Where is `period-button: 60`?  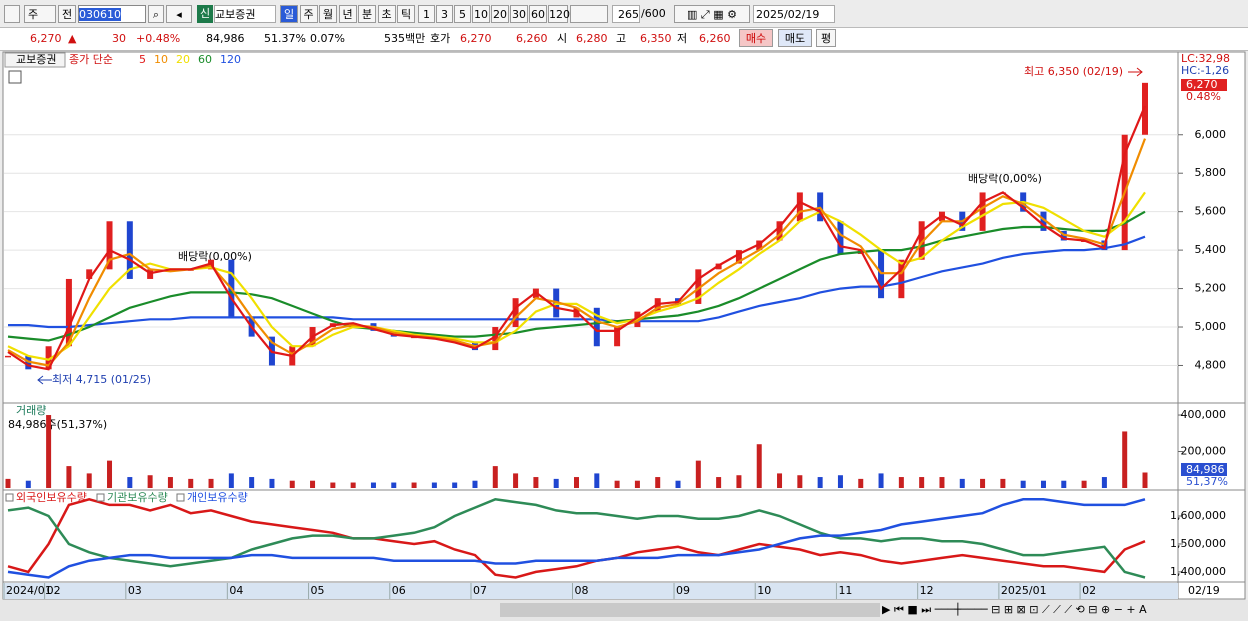
period-button: 60 is located at coordinates (538, 14).